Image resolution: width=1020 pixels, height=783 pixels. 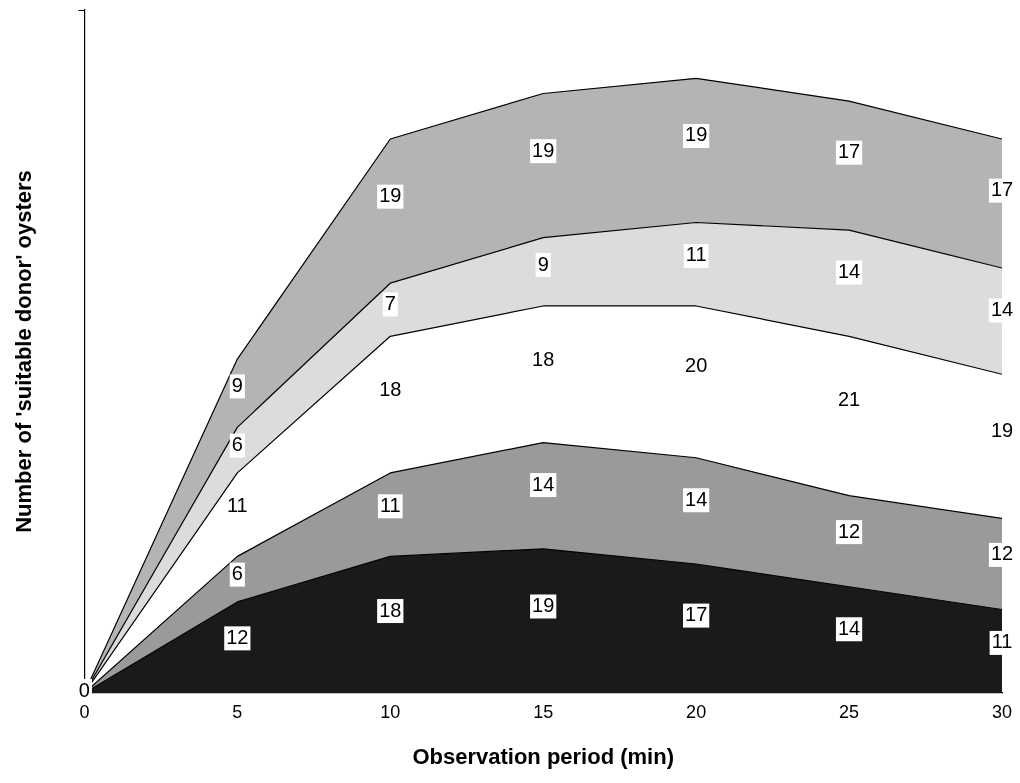 I want to click on x-tick-label: 15, so click(x=543, y=711).